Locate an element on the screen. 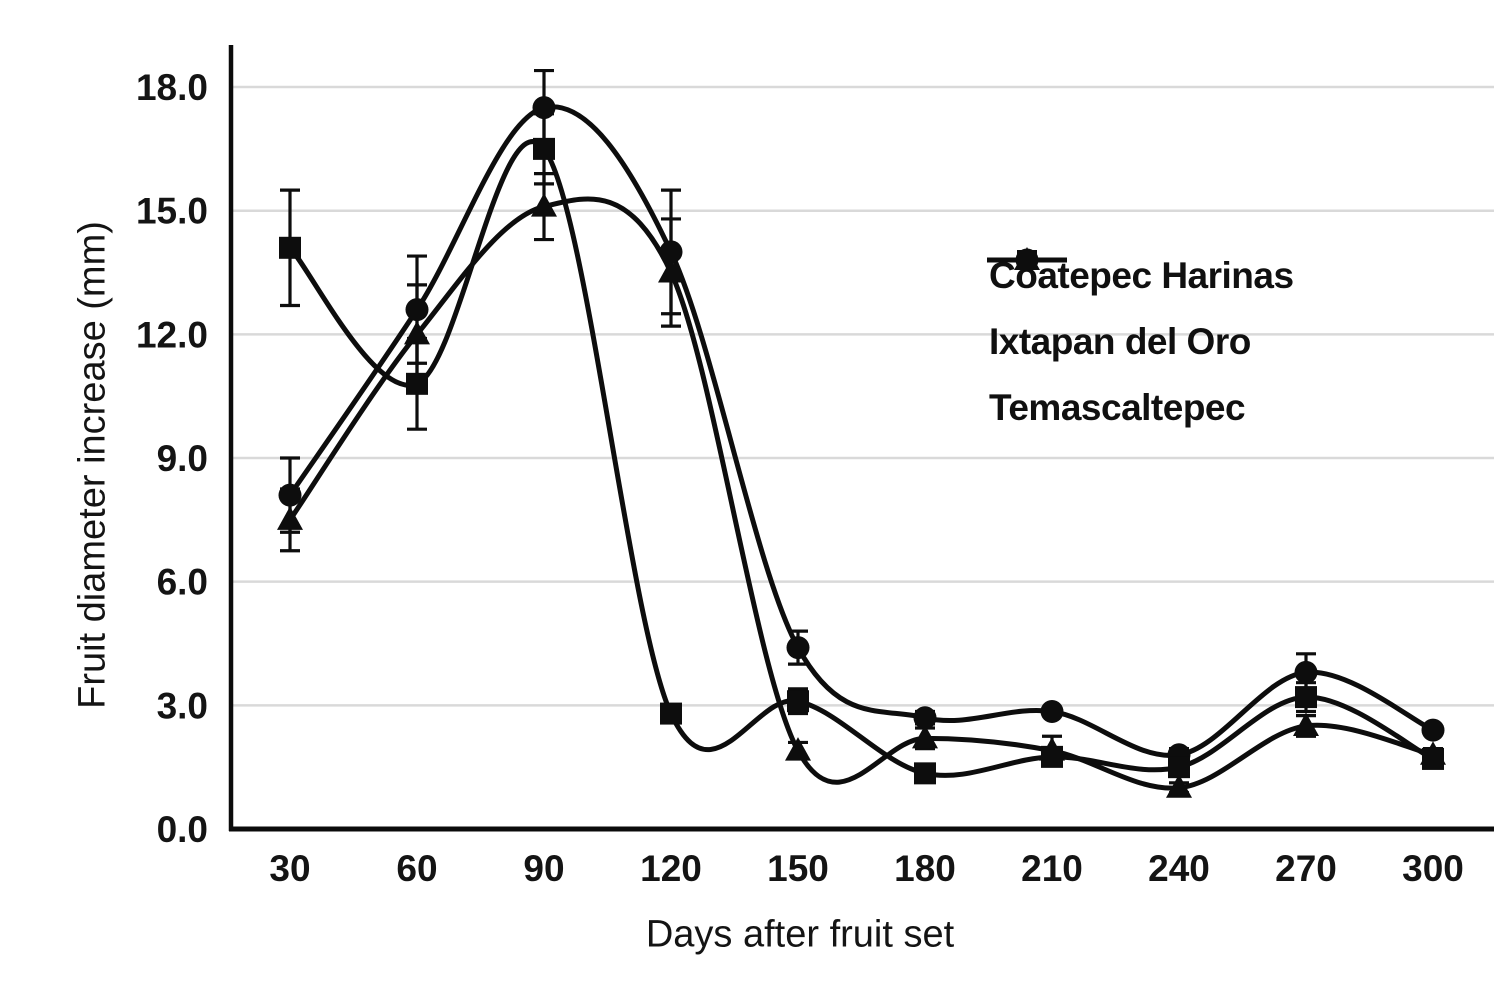 This screenshot has width=1503, height=990. y-tick-label: 0.0 is located at coordinates (182, 829).